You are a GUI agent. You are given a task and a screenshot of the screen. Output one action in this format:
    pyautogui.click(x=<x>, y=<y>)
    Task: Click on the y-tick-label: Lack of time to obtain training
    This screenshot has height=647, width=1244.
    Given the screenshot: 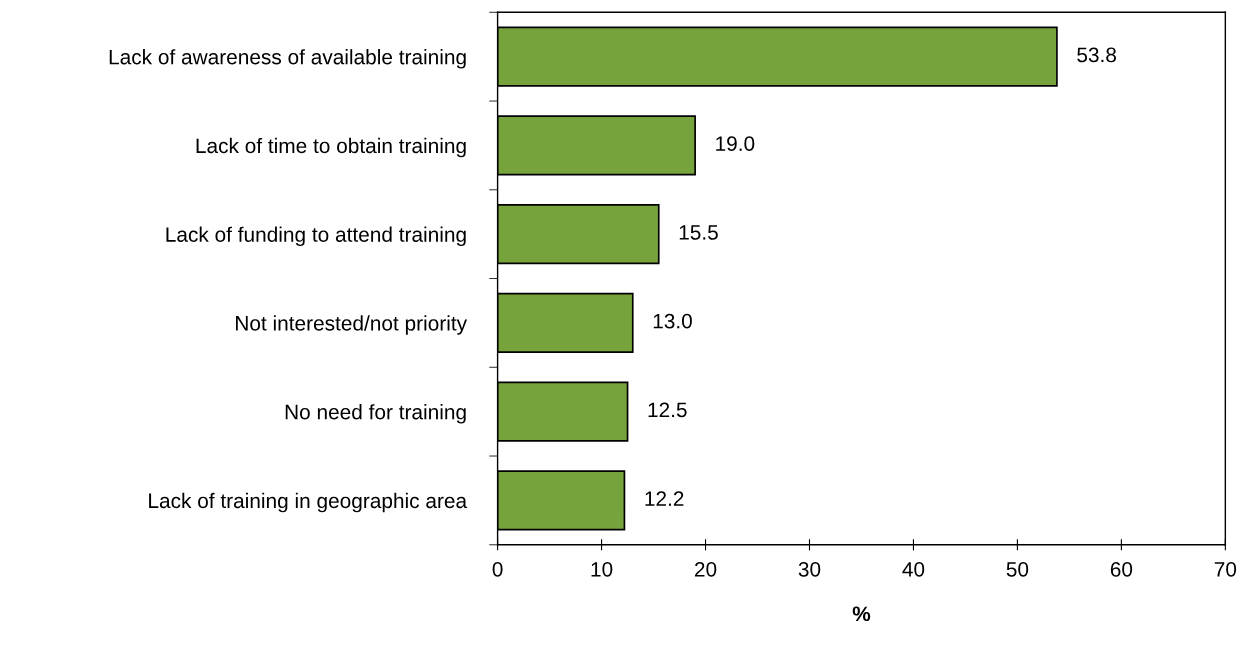 What is the action you would take?
    pyautogui.click(x=331, y=147)
    